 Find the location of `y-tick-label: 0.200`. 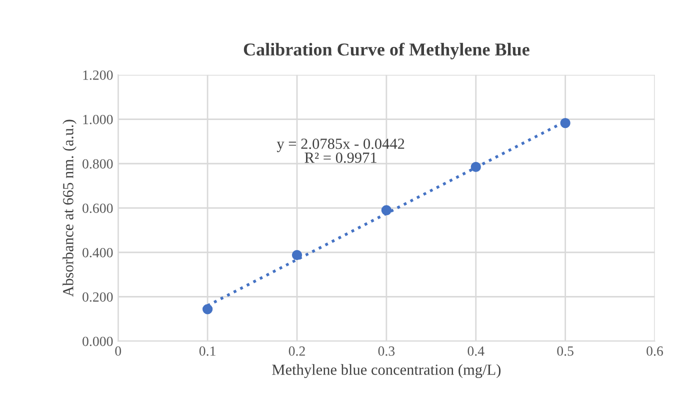

y-tick-label: 0.200 is located at coordinates (97, 297).